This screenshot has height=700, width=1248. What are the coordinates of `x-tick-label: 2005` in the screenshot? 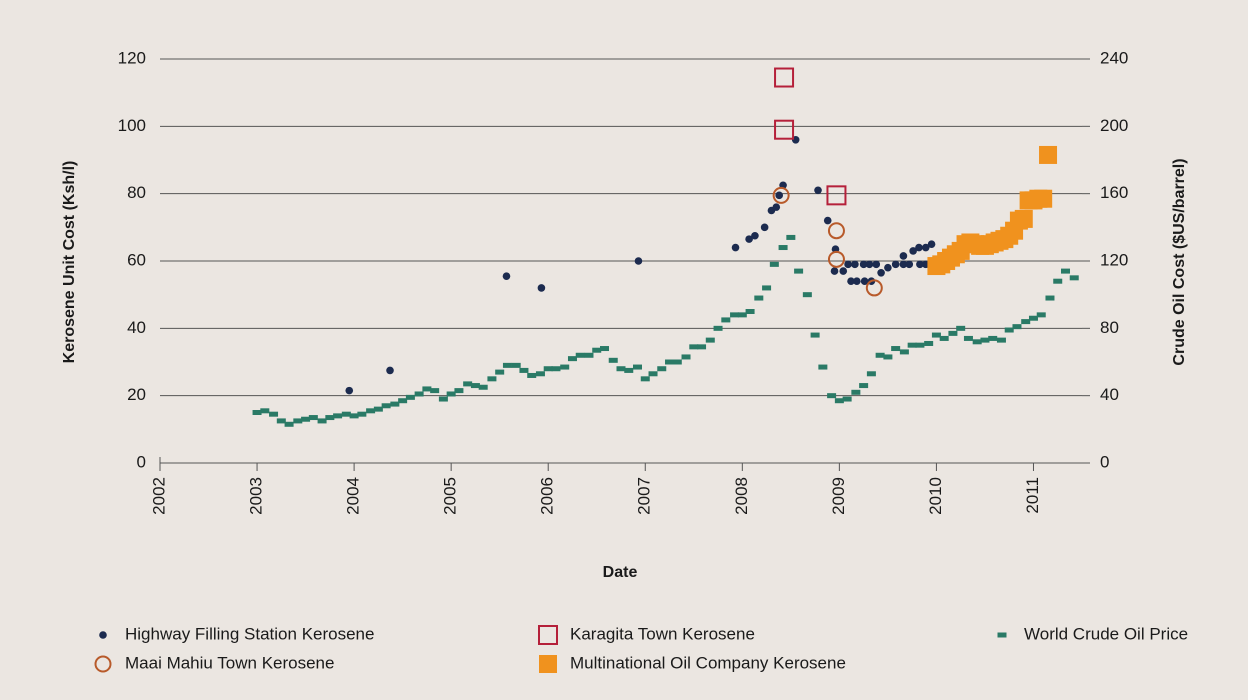 It's located at (450, 496).